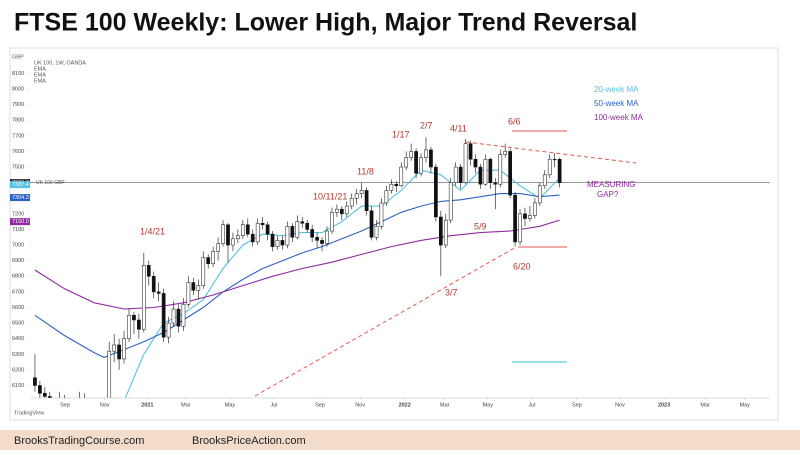 This screenshot has width=800, height=455. What do you see at coordinates (426, 125) in the screenshot?
I see `annotation: 2/7` at bounding box center [426, 125].